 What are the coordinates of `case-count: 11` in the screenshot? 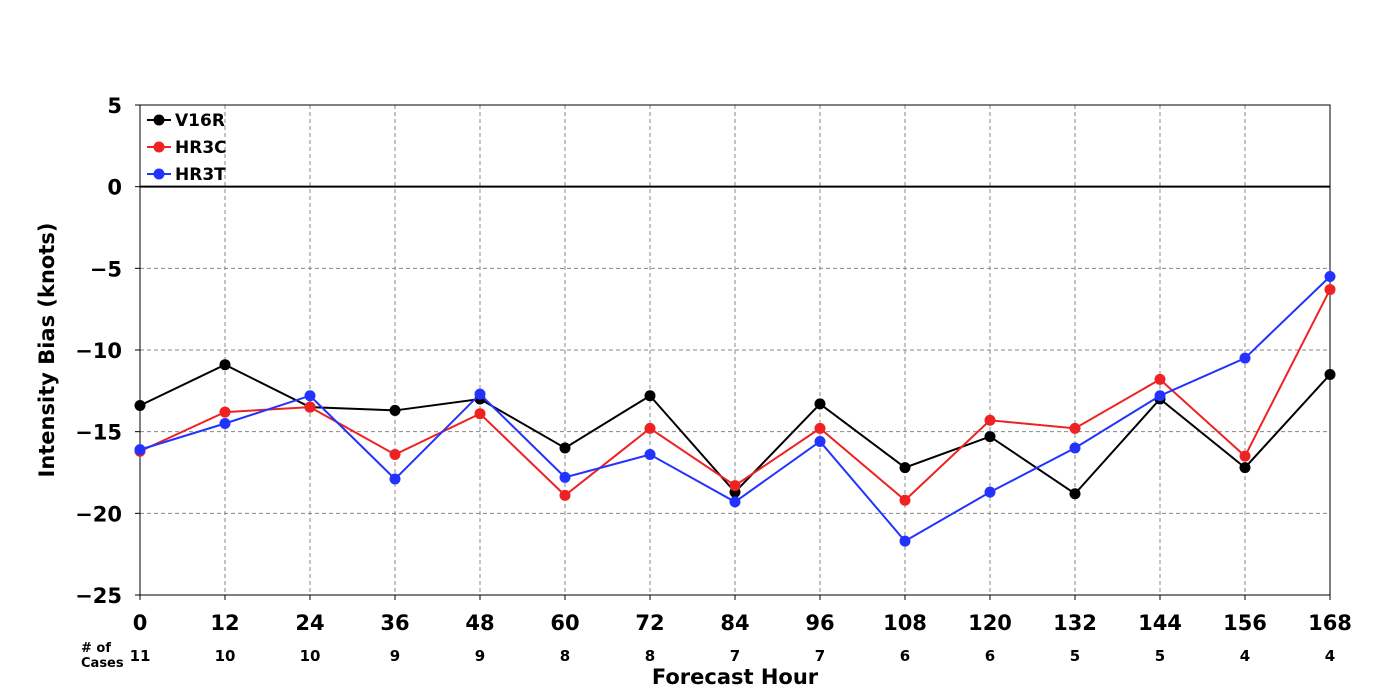 It's located at (140, 656).